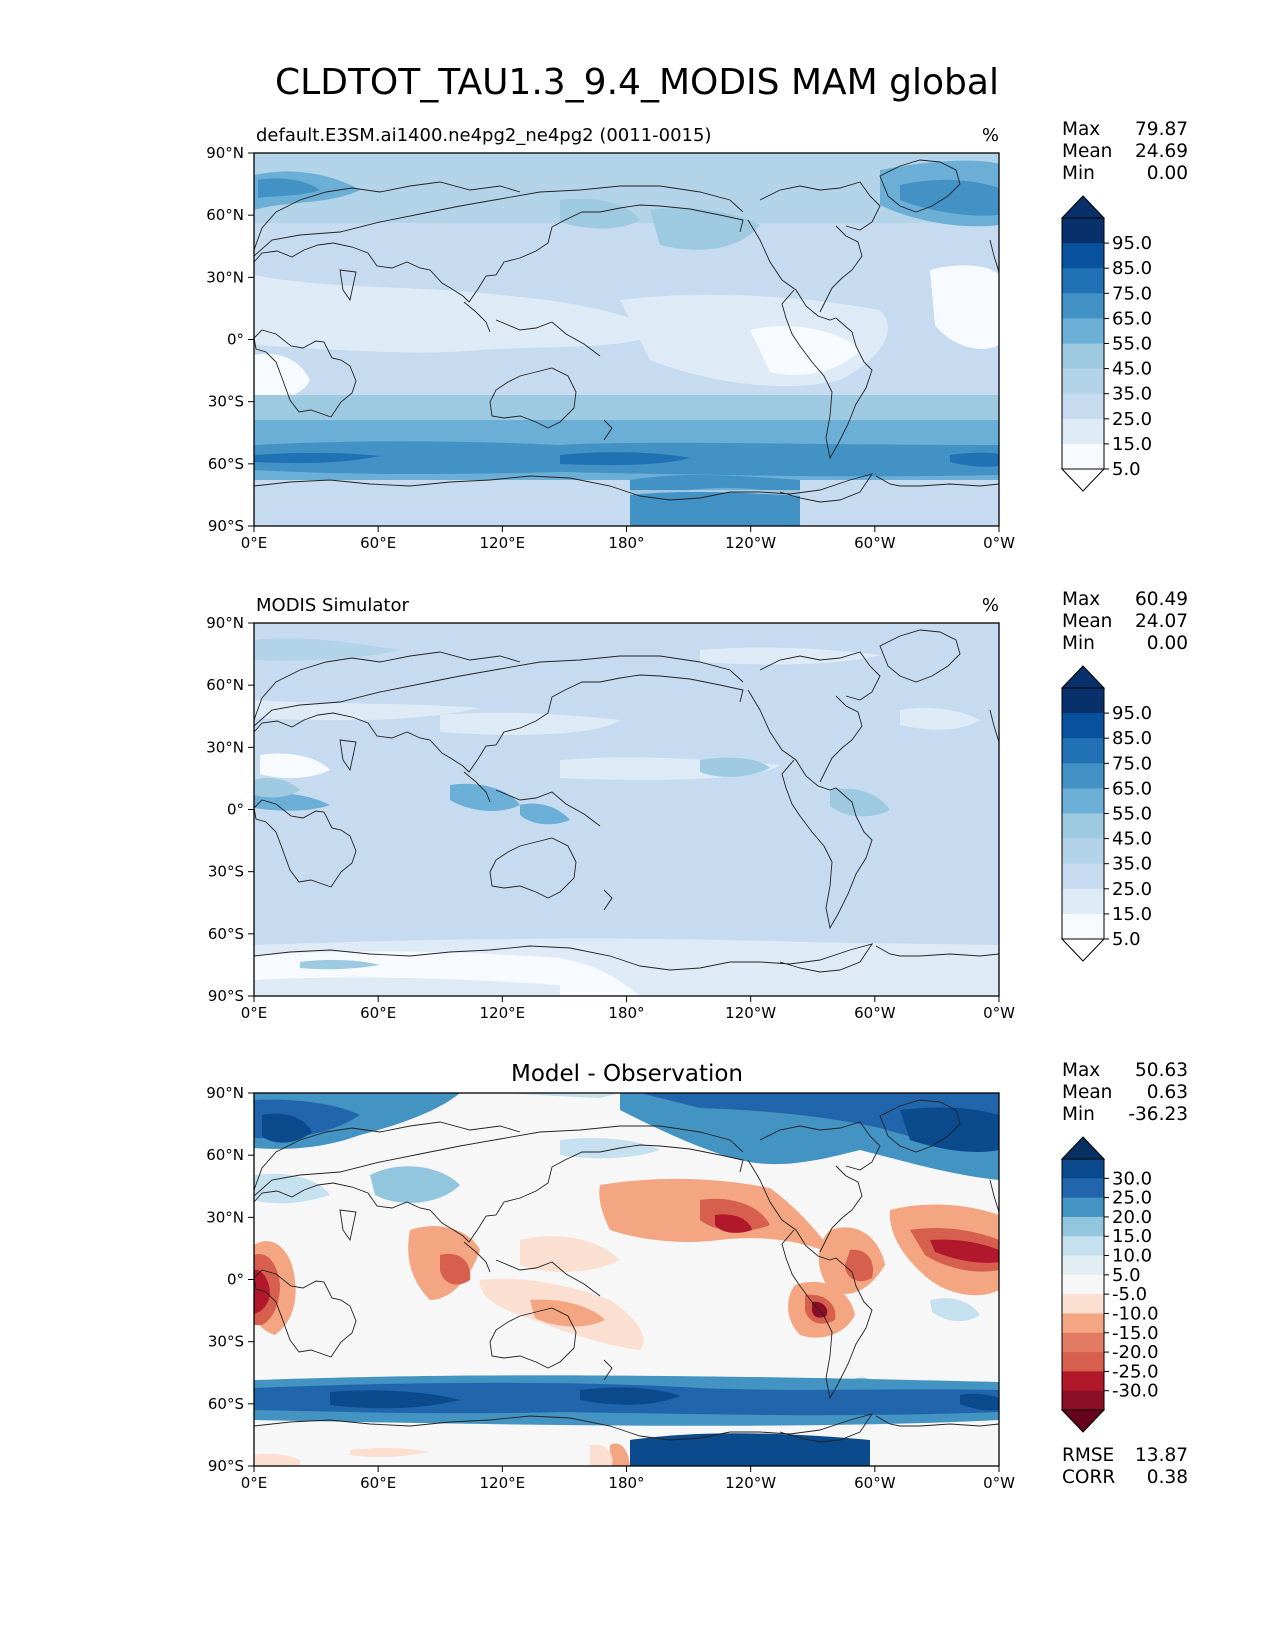  Describe the element at coordinates (332, 605) in the screenshot. I see `panel-obs-title: MODIS Simulator` at that location.